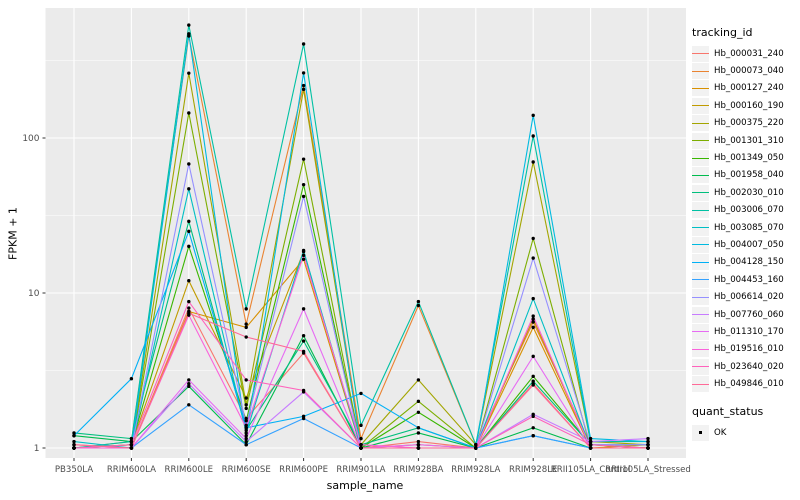 This screenshot has height=500, width=800. I want to click on legend-item-Hb_006614_020: Hb_006614_020, so click(746, 297).